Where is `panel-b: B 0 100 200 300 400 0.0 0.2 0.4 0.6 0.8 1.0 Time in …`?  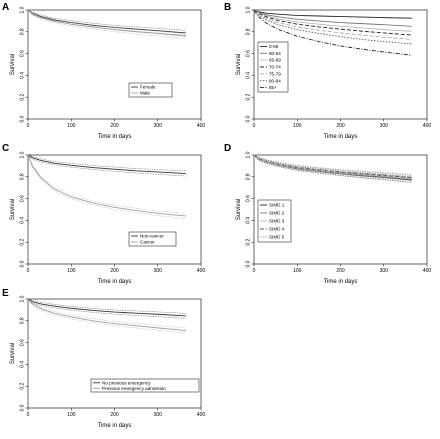 panel-b: B 0 100 200 300 400 0.0 0.2 0.4 0.6 0.8 1.0 Time in … is located at coordinates (327, 71).